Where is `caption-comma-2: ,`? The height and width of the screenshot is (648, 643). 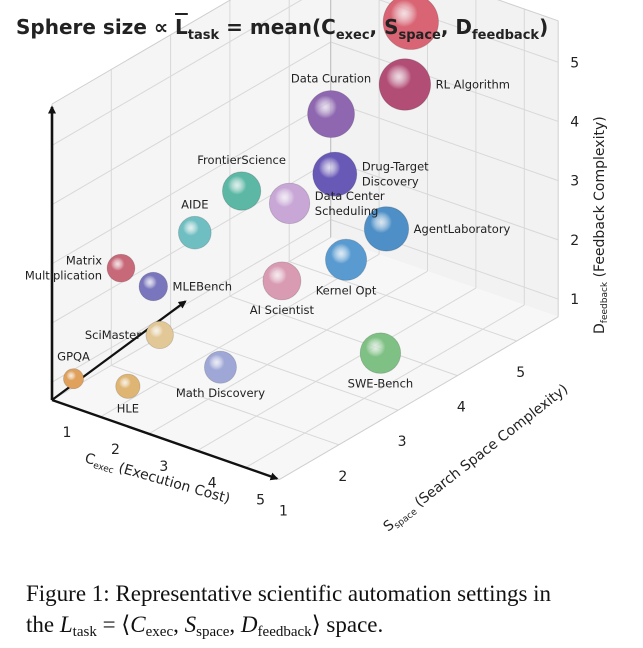
caption-comma-2: , is located at coordinates (235, 624).